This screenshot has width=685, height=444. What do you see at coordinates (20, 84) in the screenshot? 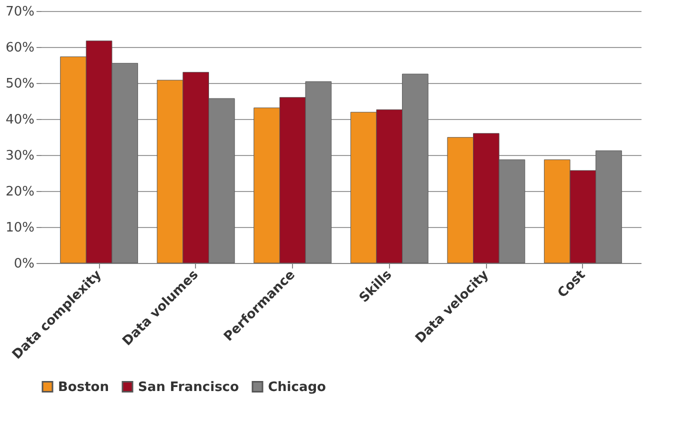
I see `y-tick-label: 50%` at bounding box center [20, 84].